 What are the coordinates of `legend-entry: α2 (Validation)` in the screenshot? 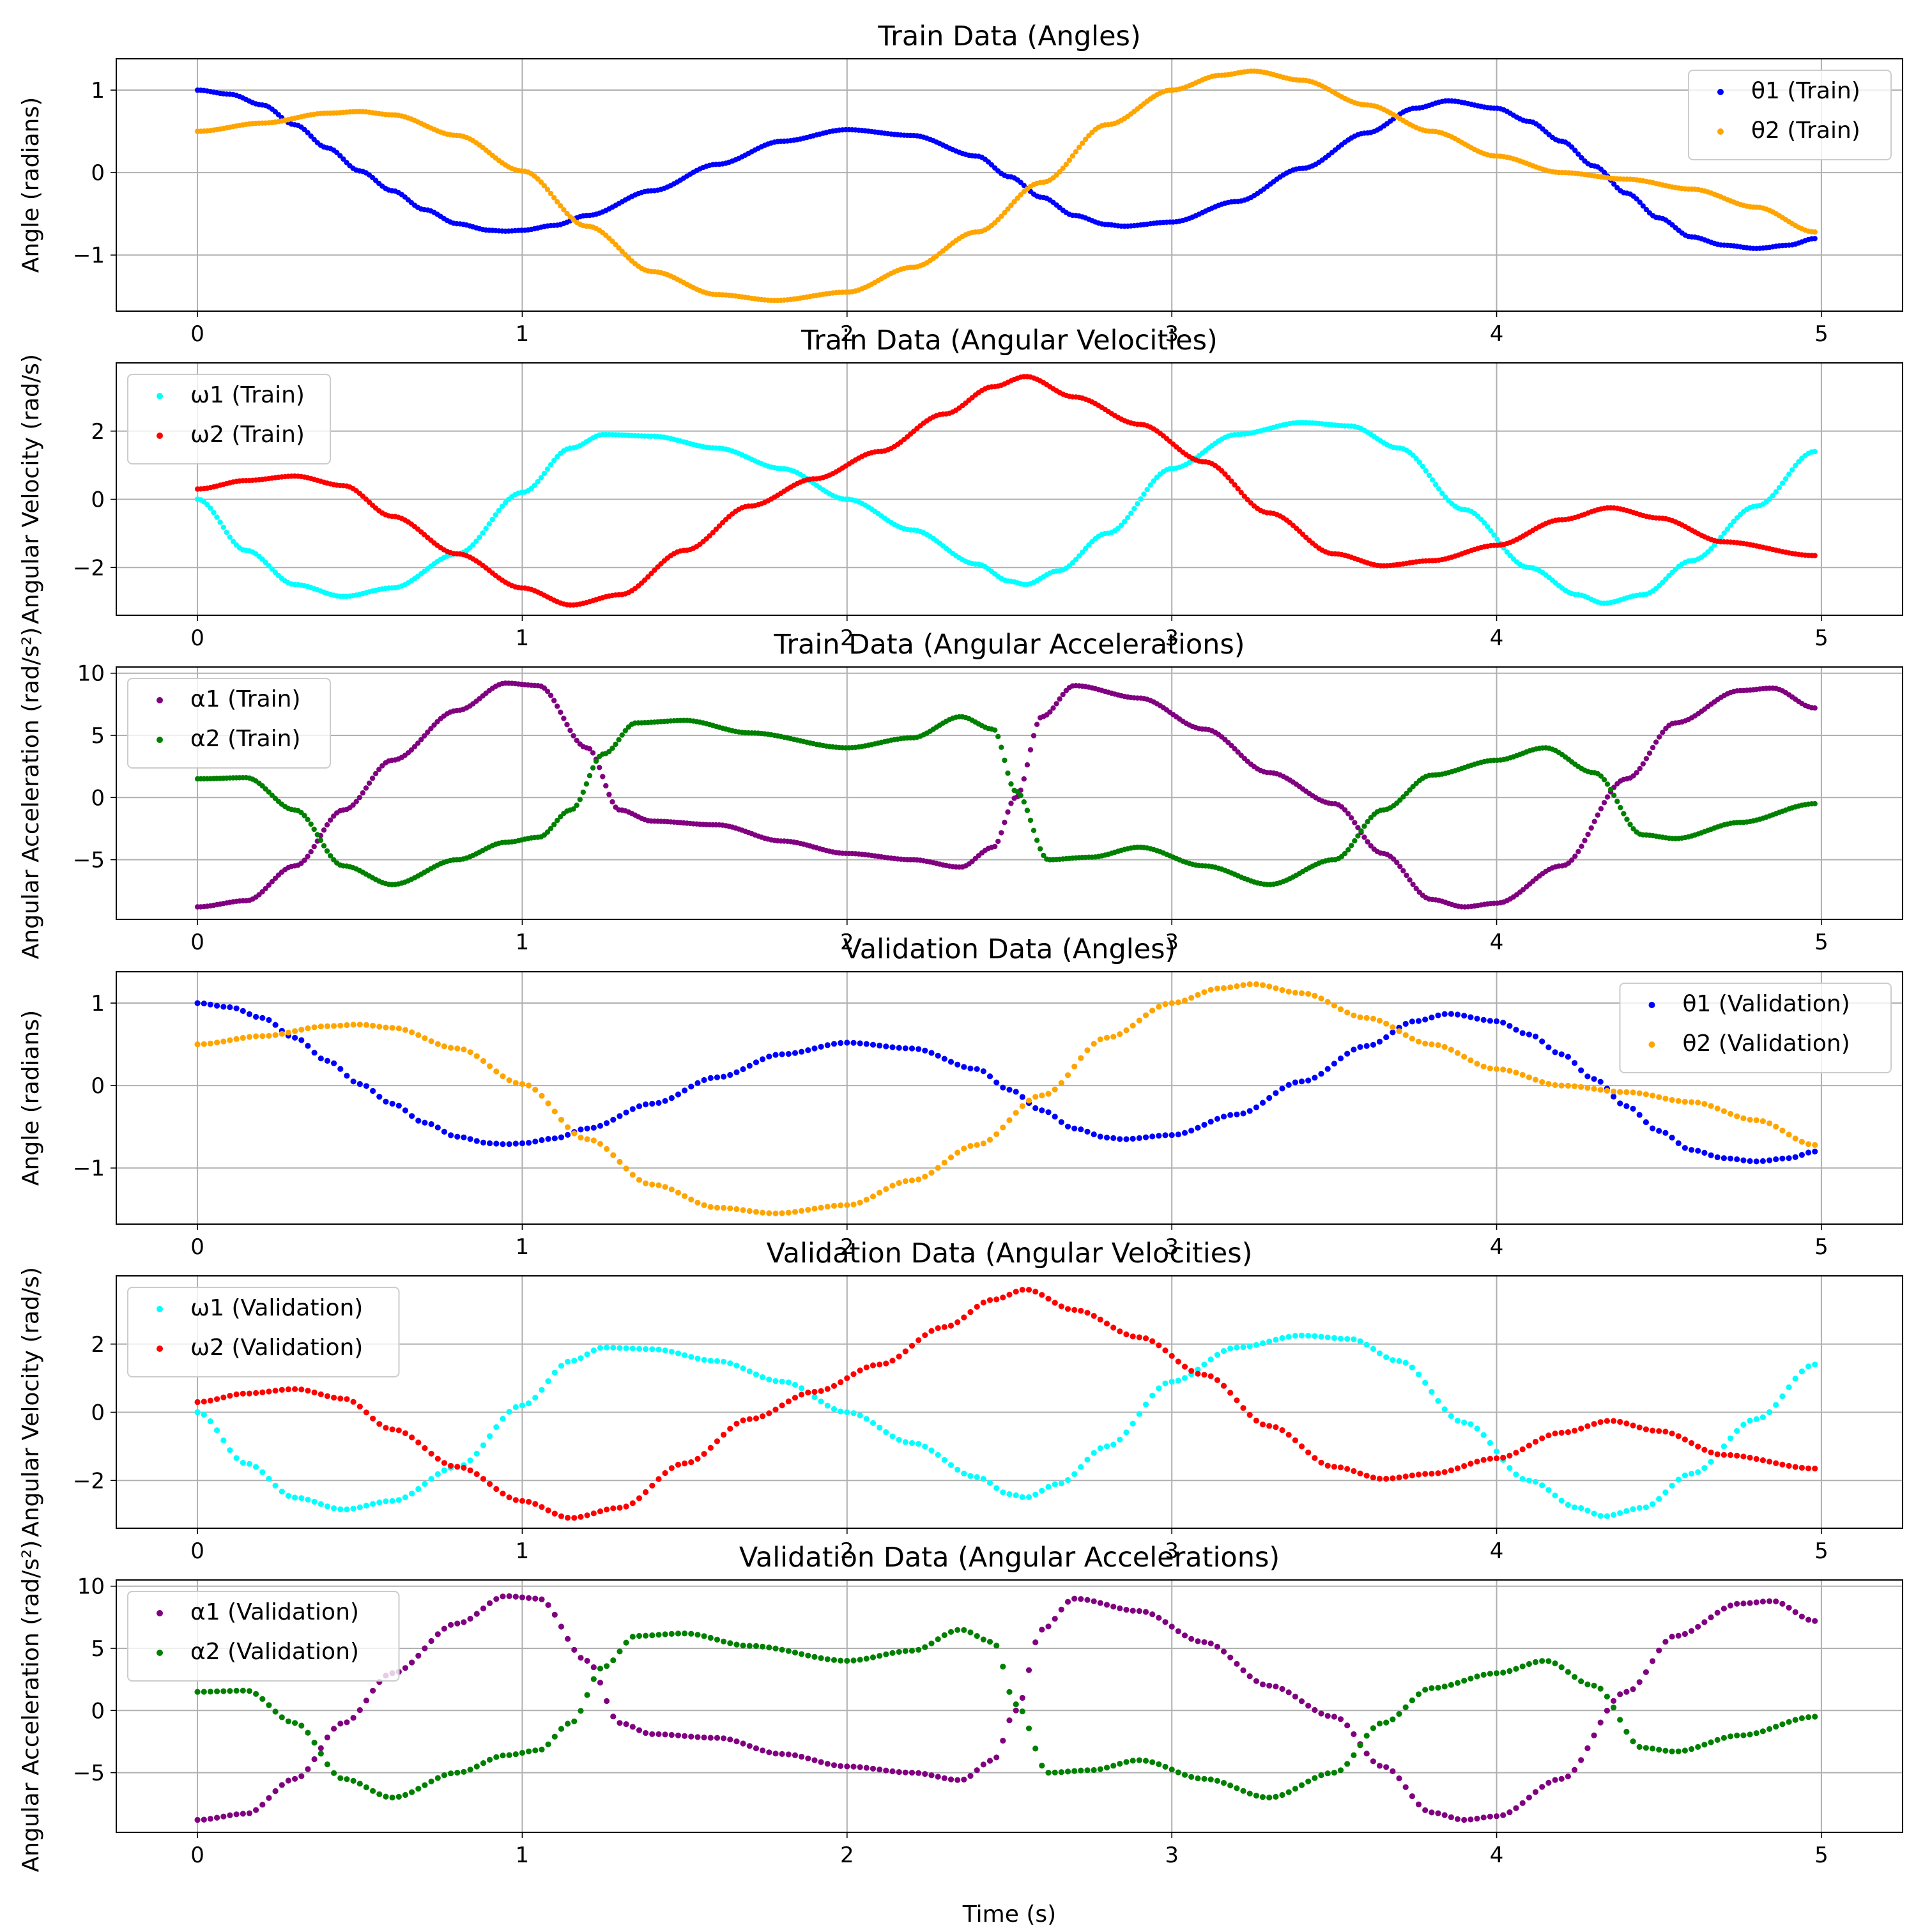 It's located at (274, 1652).